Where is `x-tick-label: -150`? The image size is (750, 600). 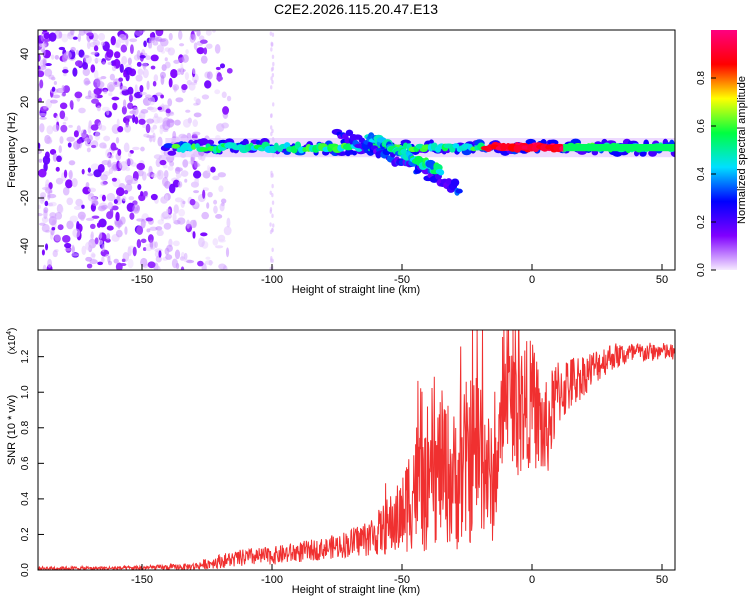
x-tick-label: -150 is located at coordinates (142, 580).